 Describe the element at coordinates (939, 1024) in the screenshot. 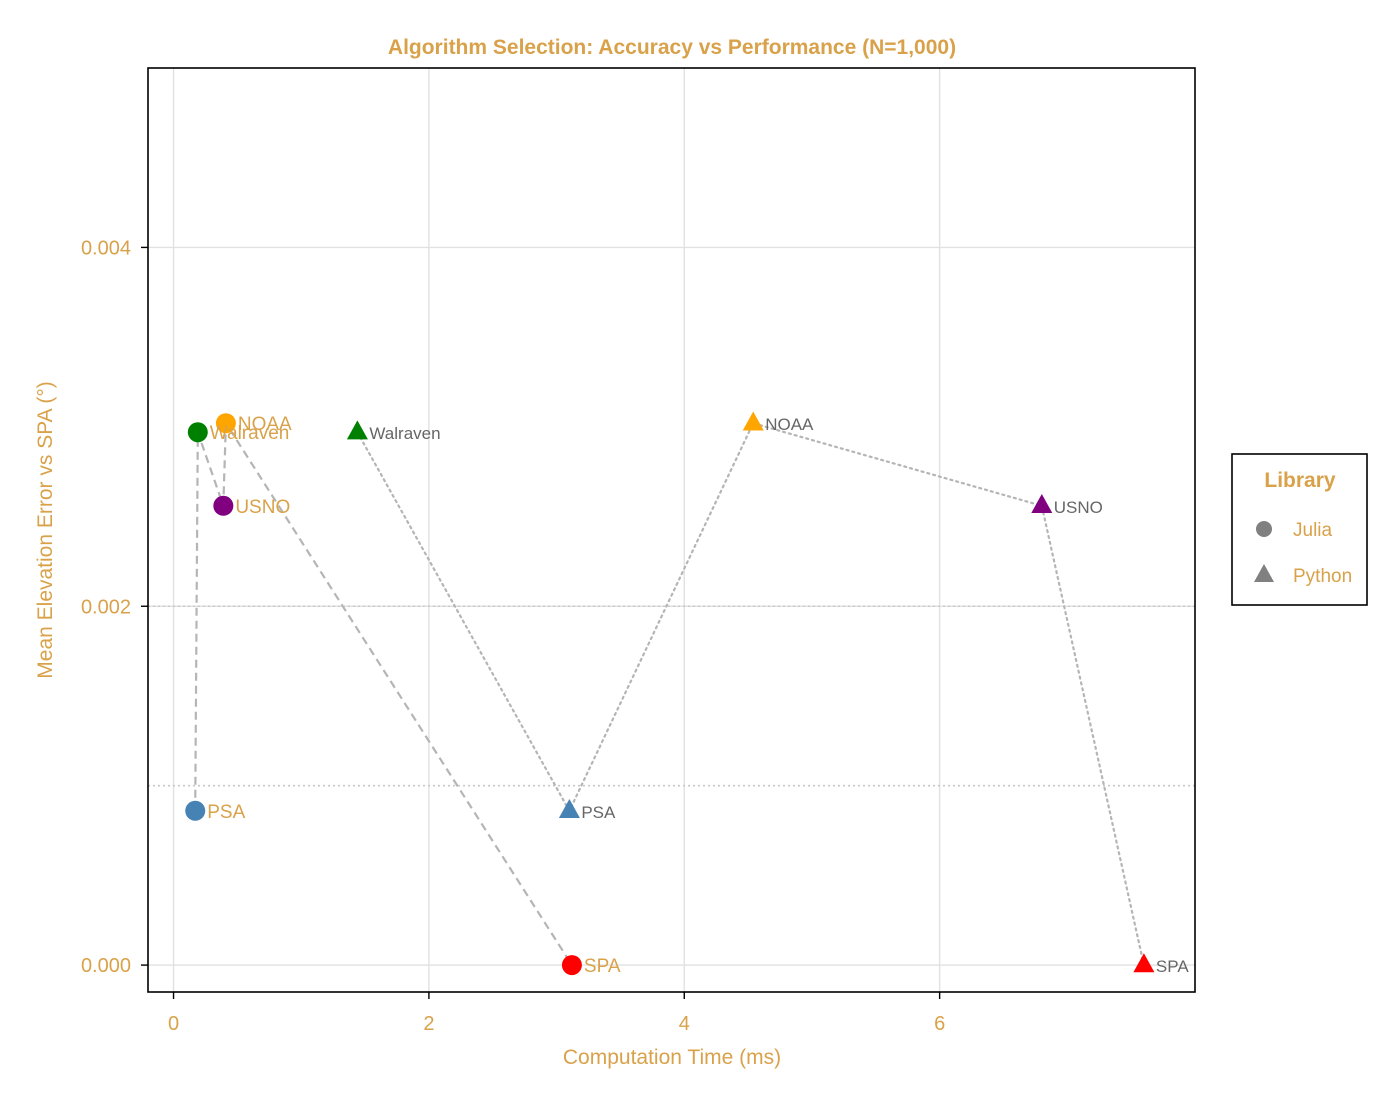

I see `x-tick-label: 6` at that location.